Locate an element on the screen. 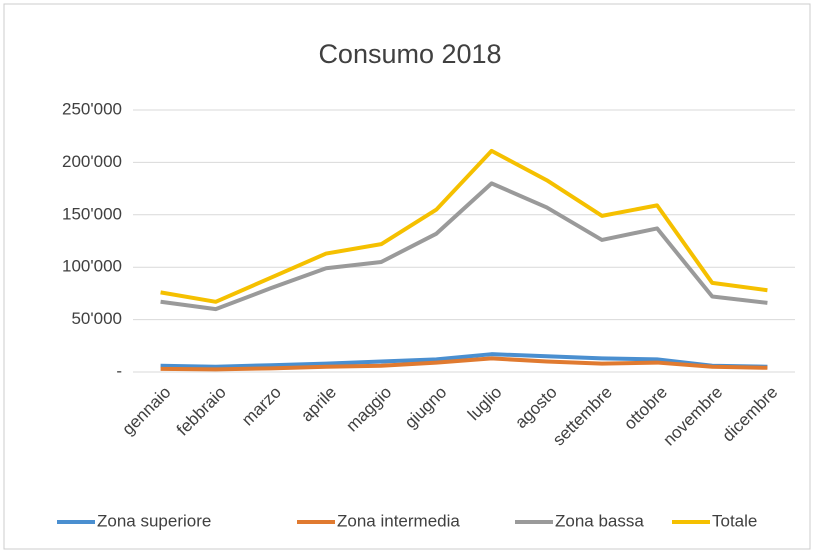 Image resolution: width=814 pixels, height=553 pixels. y-tick-label: 200'000 is located at coordinates (92, 161).